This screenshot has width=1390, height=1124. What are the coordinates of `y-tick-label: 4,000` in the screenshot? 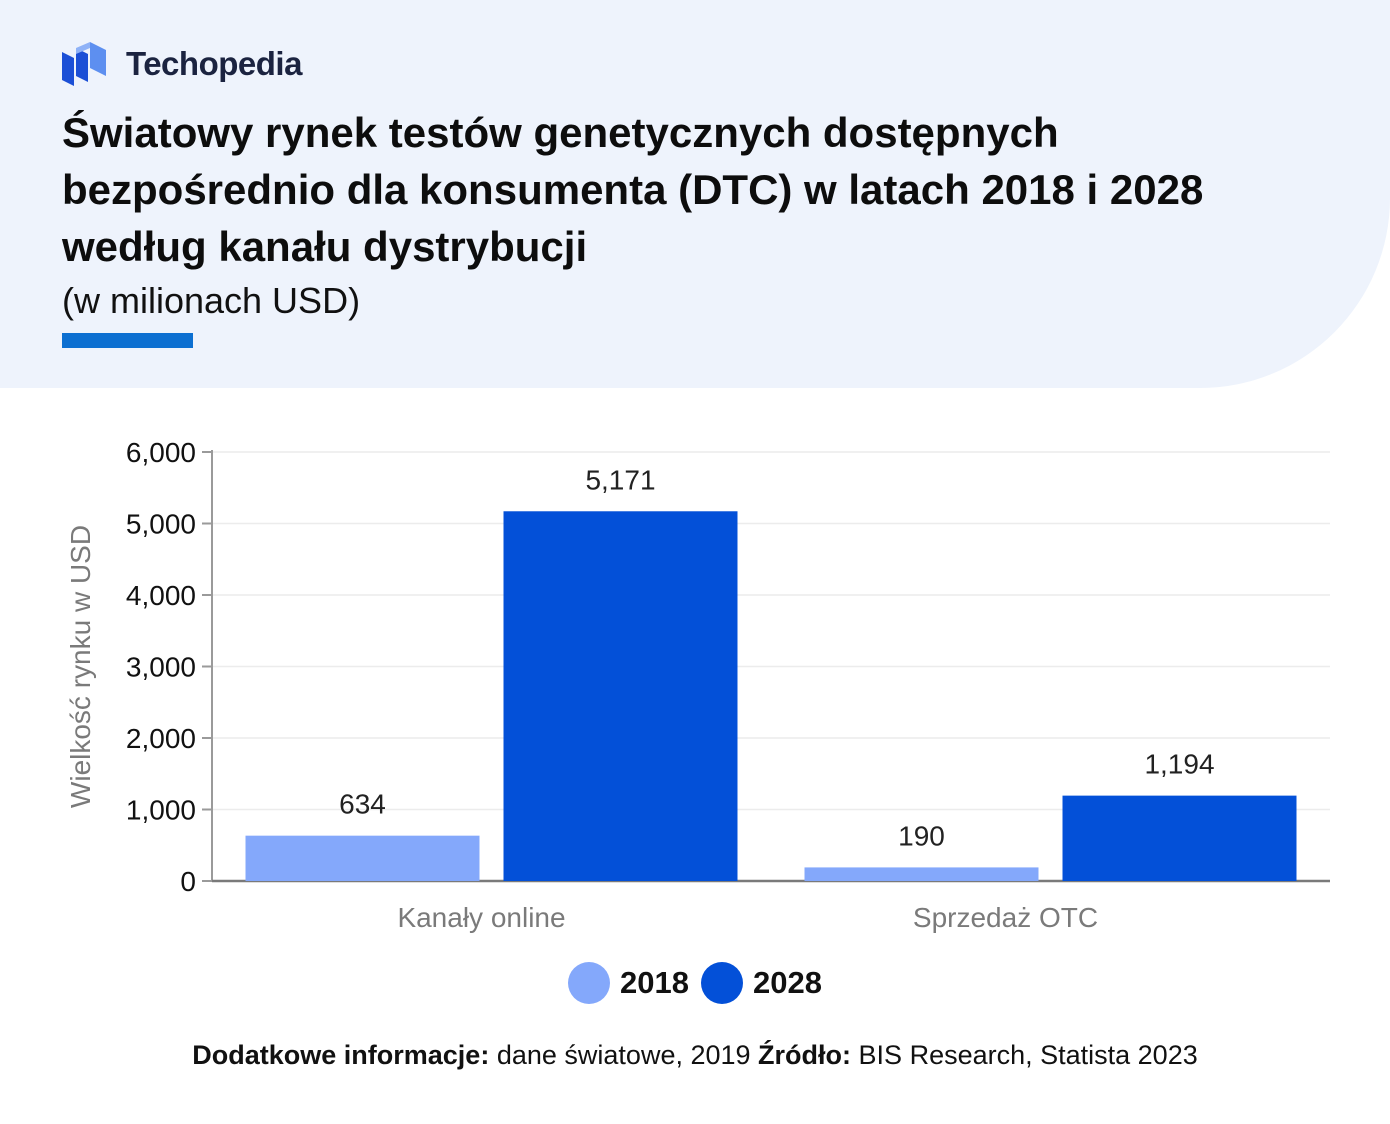 It's located at (161, 595).